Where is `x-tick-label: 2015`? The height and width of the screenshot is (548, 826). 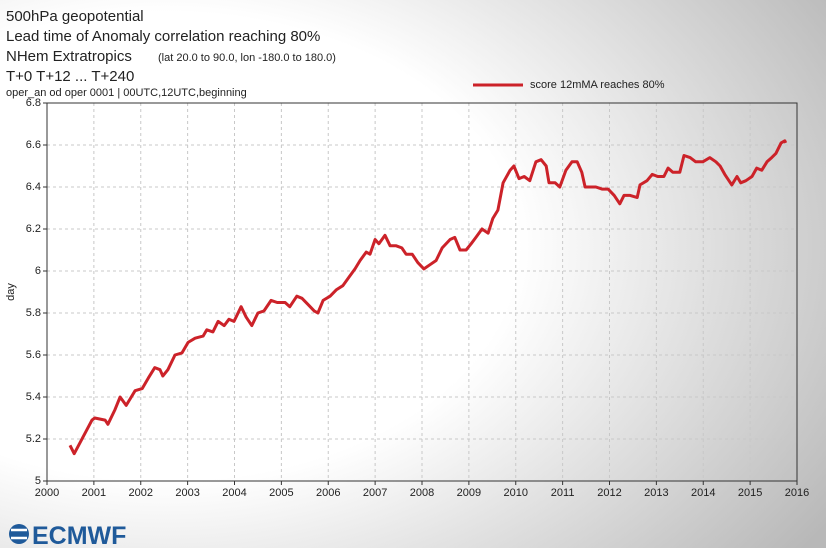 x-tick-label: 2015 is located at coordinates (750, 493).